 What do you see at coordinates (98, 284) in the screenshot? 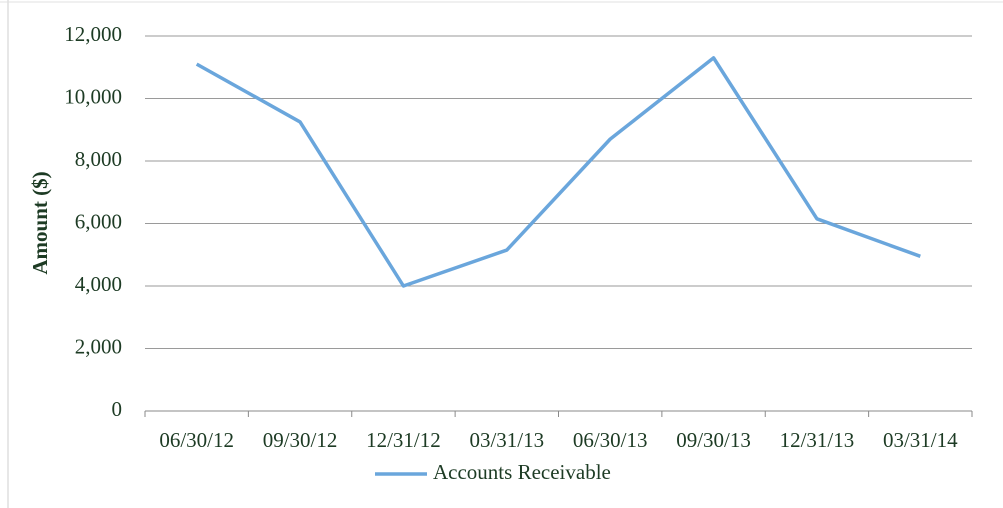
I see `y-tick-label: 4,000` at bounding box center [98, 284].